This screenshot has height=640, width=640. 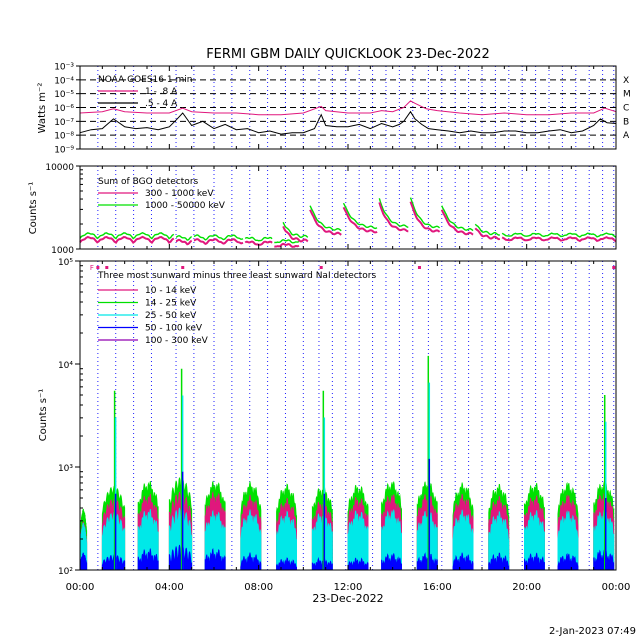 What do you see at coordinates (179, 194) in the screenshot?
I see `bgo-legend-label: 300 - 1000 keV` at bounding box center [179, 194].